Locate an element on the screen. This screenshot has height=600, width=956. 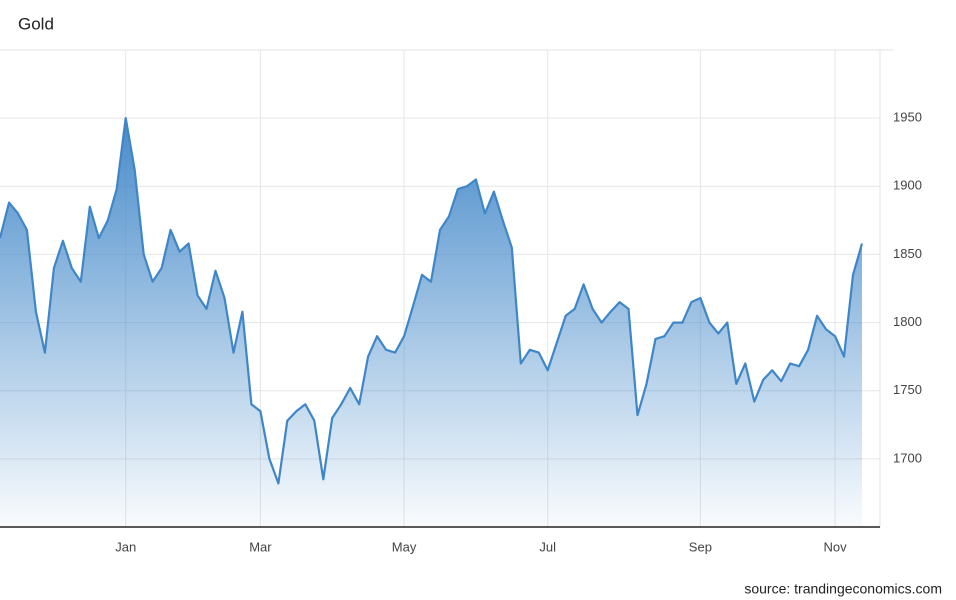
x-tick-label: May is located at coordinates (404, 546).